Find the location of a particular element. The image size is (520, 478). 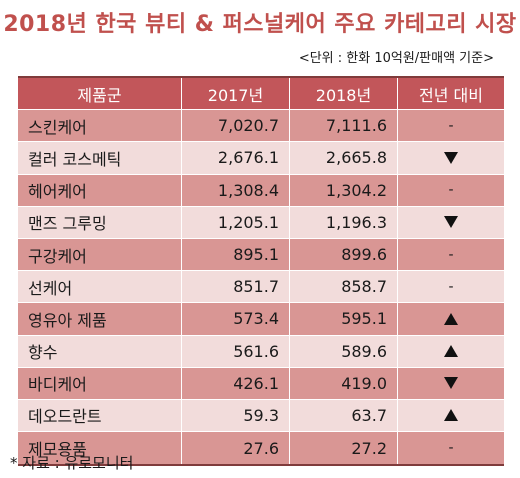

value-2018: 7,111.6 is located at coordinates (344, 126).